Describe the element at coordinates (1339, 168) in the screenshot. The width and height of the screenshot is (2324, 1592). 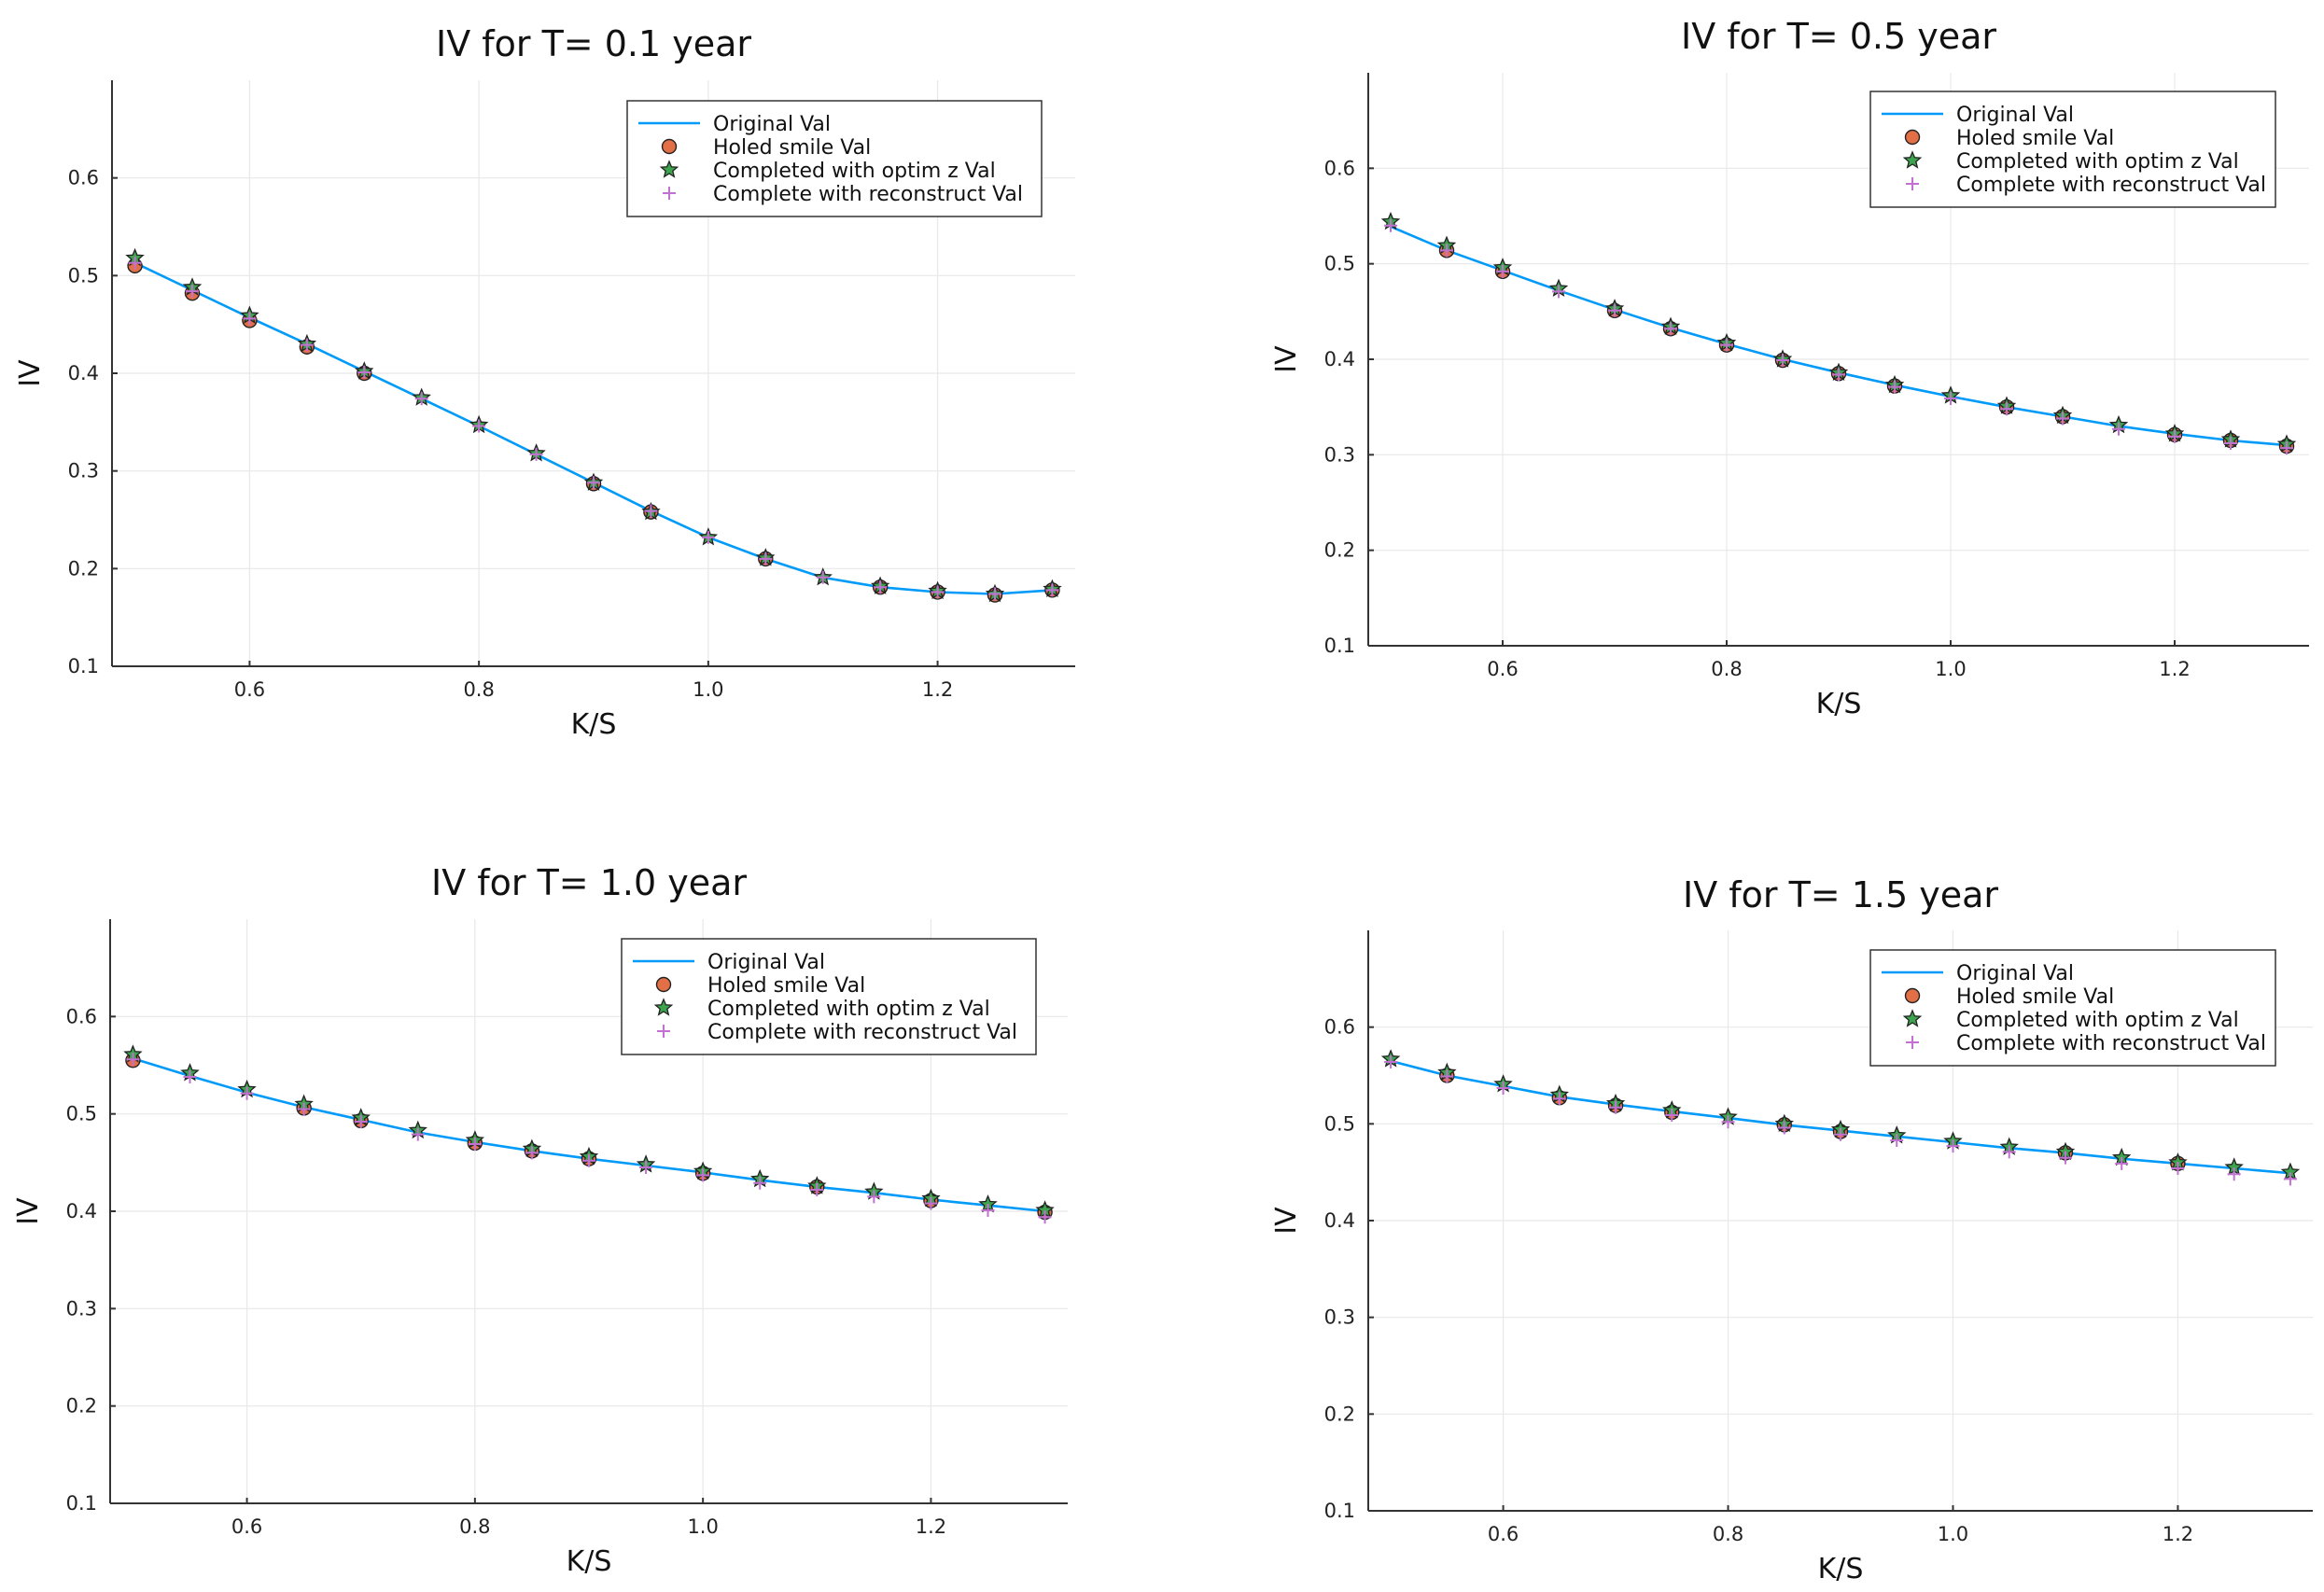
I see `y-tick-label: 0.6` at that location.